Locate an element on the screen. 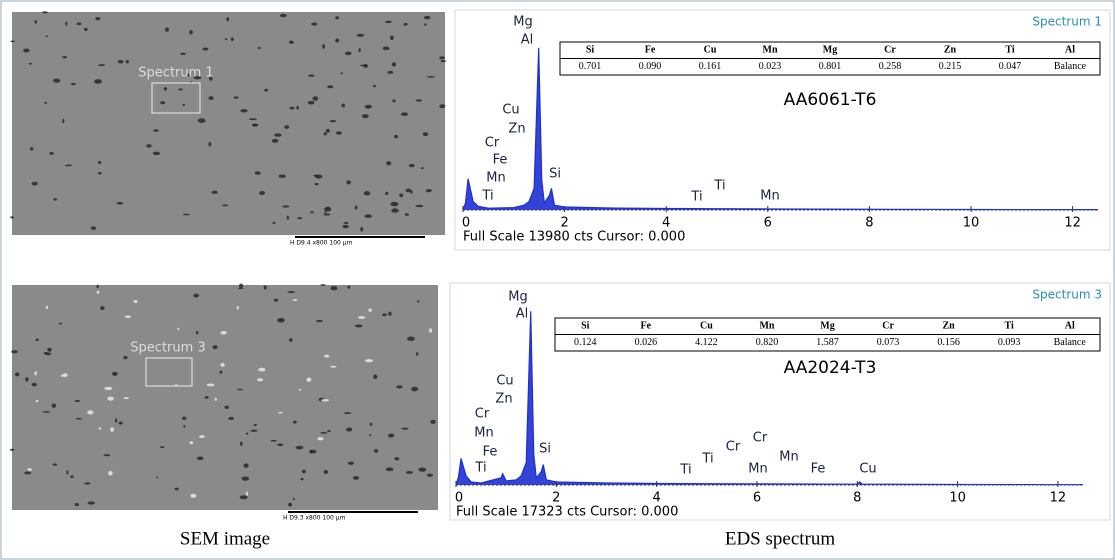 Image resolution: width=1115 pixels, height=560 pixels. peak-label: Fe is located at coordinates (818, 469).